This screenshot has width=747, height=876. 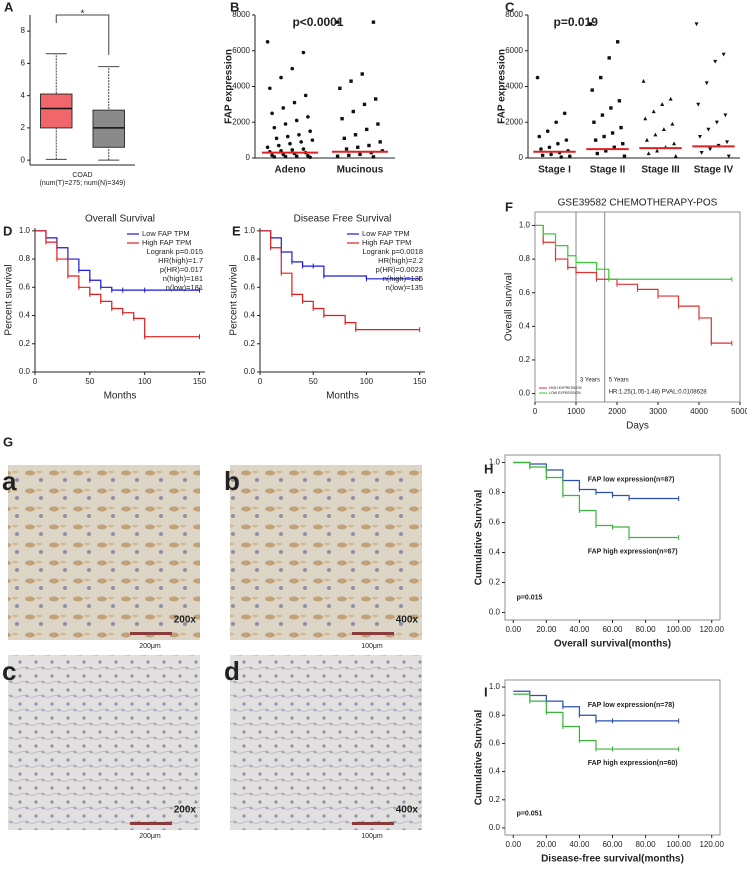 What do you see at coordinates (579, 629) in the screenshot?
I see `x-tick-label: 40.00` at bounding box center [579, 629].